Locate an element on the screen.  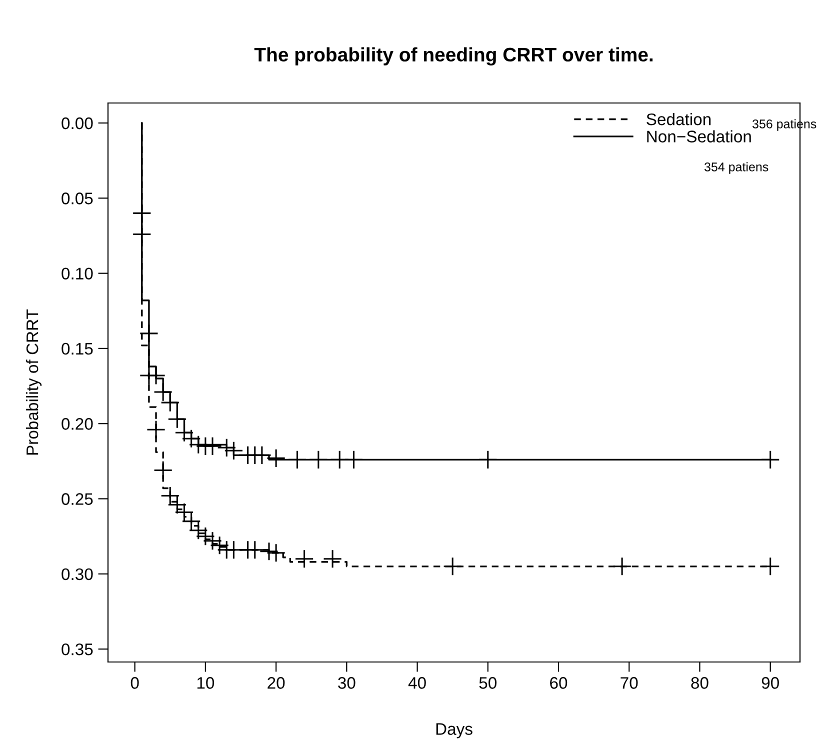
x-tick-label: 20 is located at coordinates (276, 683).